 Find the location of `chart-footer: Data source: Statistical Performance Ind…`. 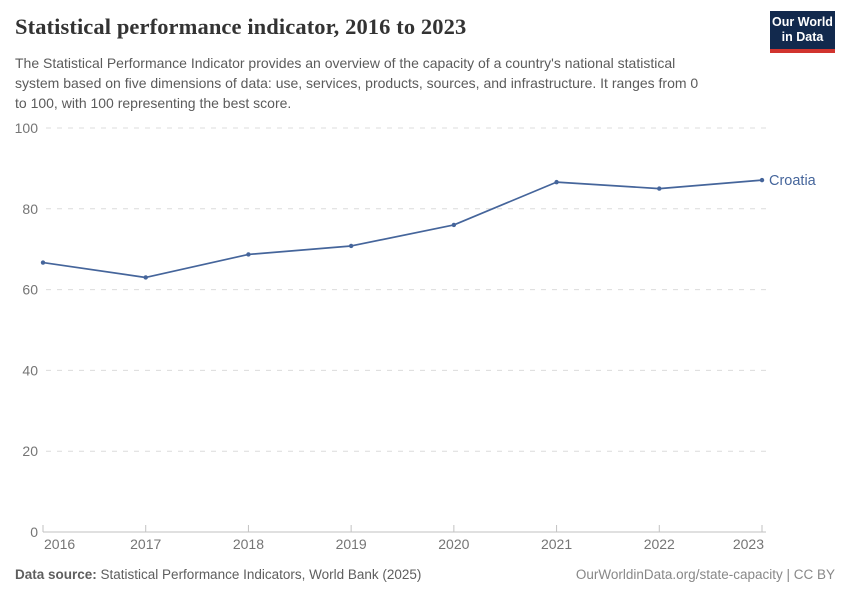

chart-footer: Data source: Statistical Performance Ind… is located at coordinates (425, 574).